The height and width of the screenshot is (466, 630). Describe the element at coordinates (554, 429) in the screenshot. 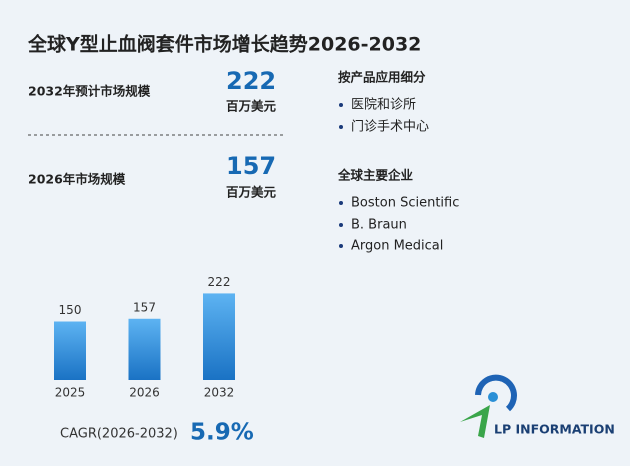

I see `logo-text: LP INFORMATION` at that location.